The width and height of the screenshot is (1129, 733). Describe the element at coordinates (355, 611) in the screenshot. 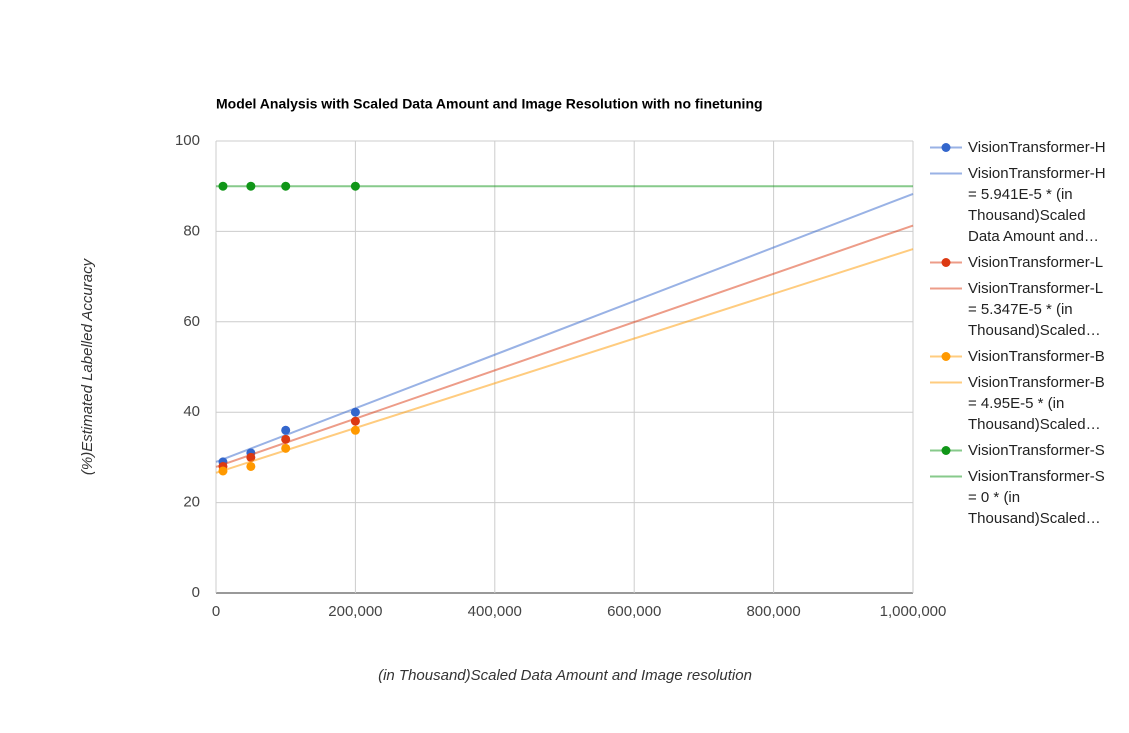

I see `x-tick-label: 200,000` at that location.